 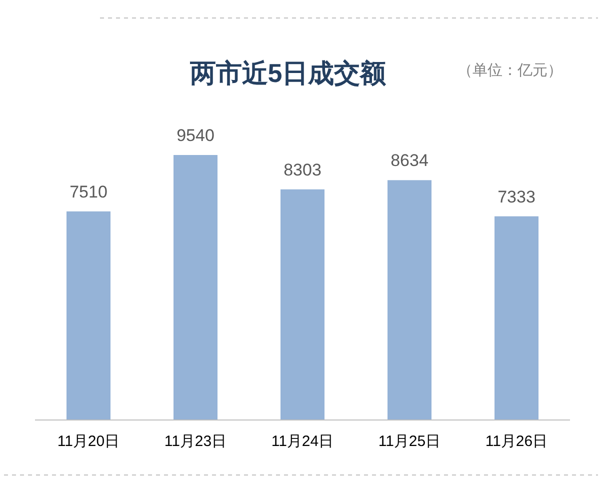 I want to click on data-label: 7510, so click(x=89, y=192).